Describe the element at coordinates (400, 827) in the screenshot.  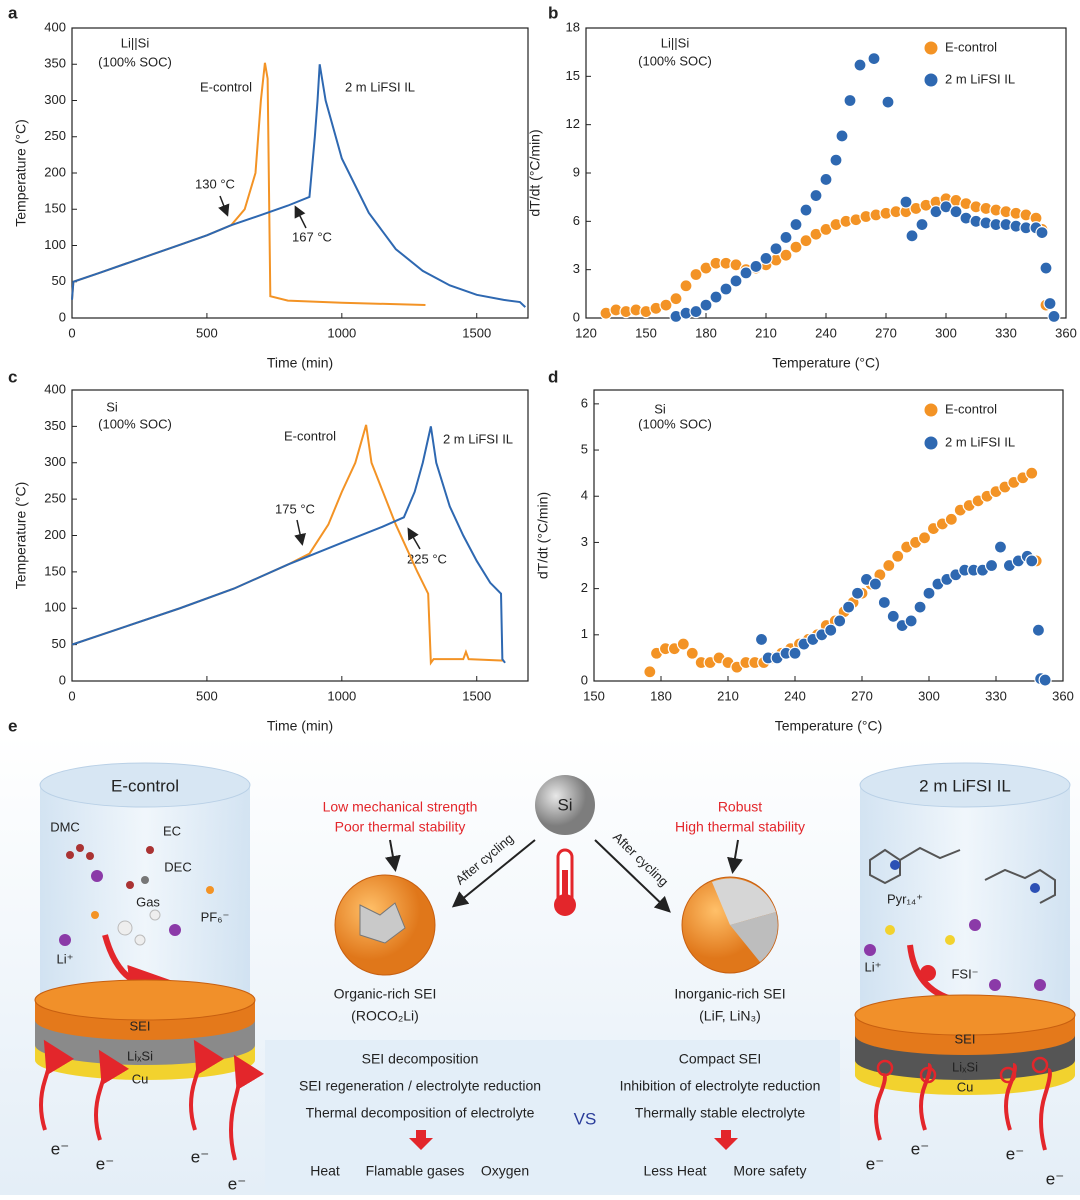
I see `property: Poor thermal stability` at that location.